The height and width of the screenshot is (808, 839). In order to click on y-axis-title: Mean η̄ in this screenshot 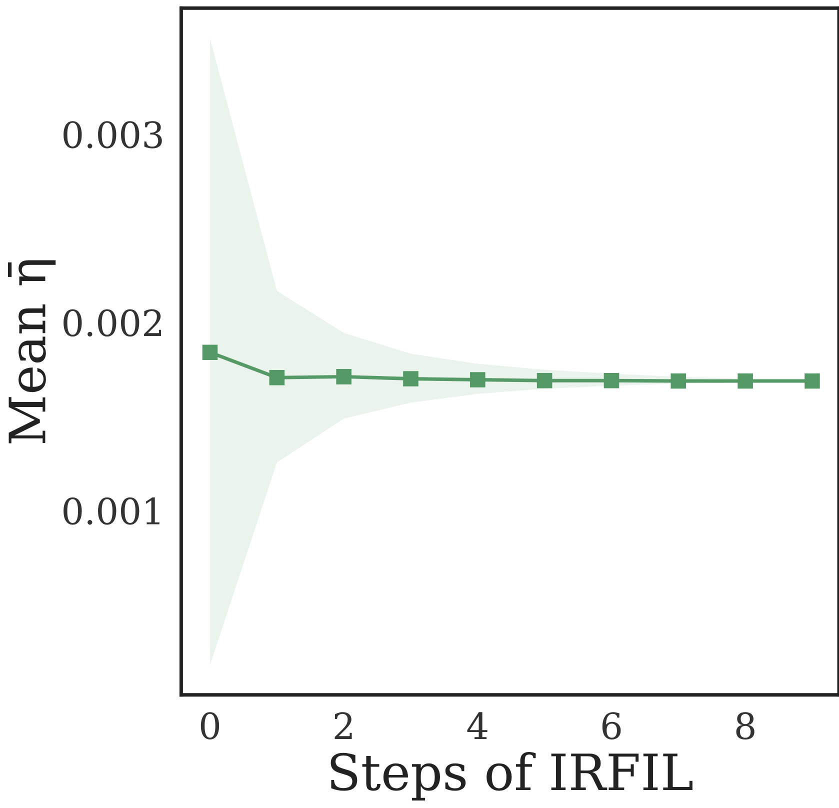, I will do `click(32, 352)`.